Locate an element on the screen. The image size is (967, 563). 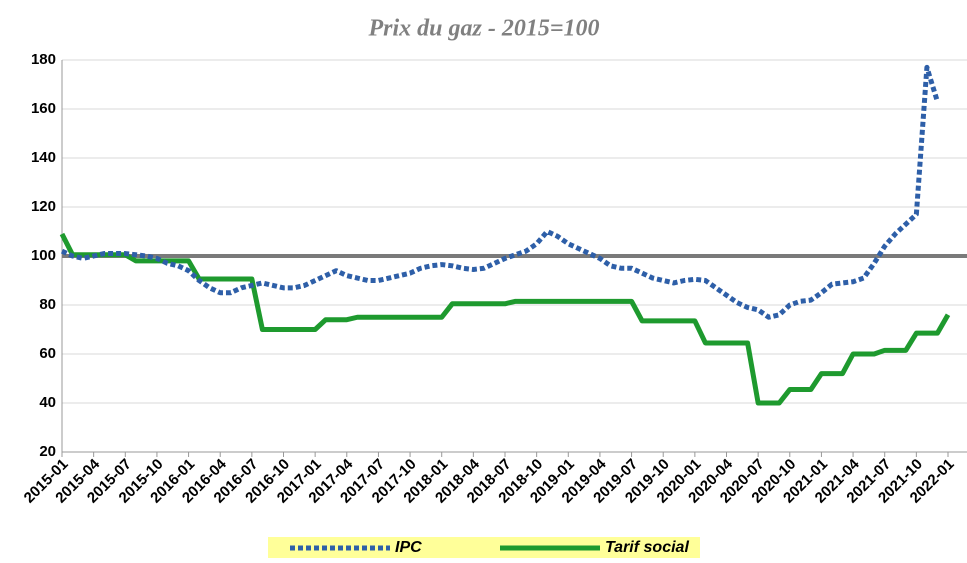
legend-box is located at coordinates (484, 547).